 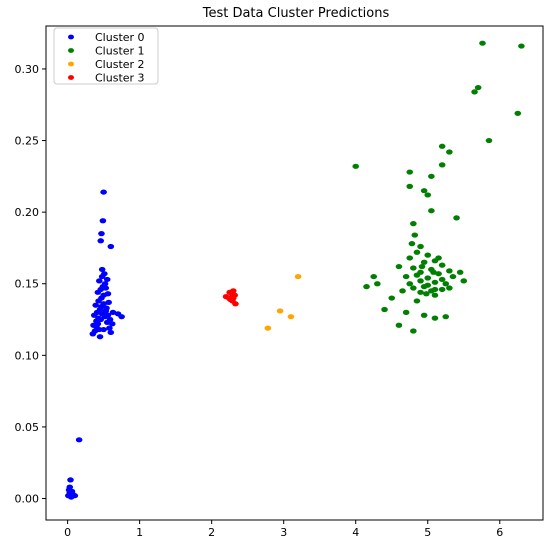 I want to click on x-tick-label: 1, so click(x=139, y=532).